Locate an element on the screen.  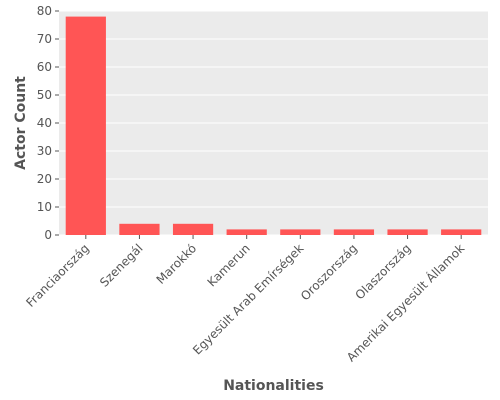
x-tick-label: Oroszország is located at coordinates (329, 272).